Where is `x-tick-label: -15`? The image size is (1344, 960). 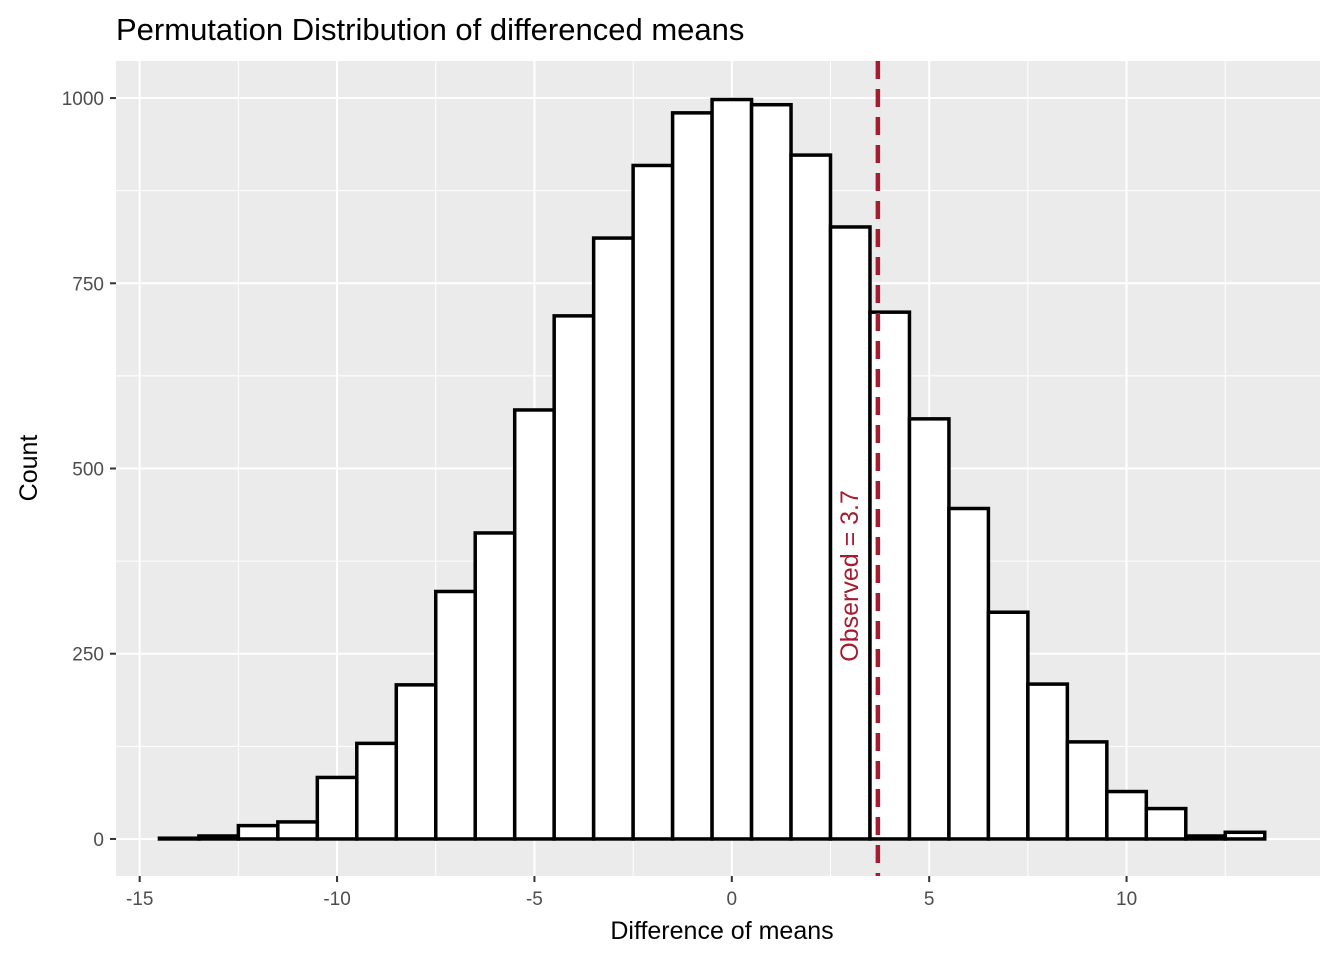
x-tick-label: -15 is located at coordinates (139, 899).